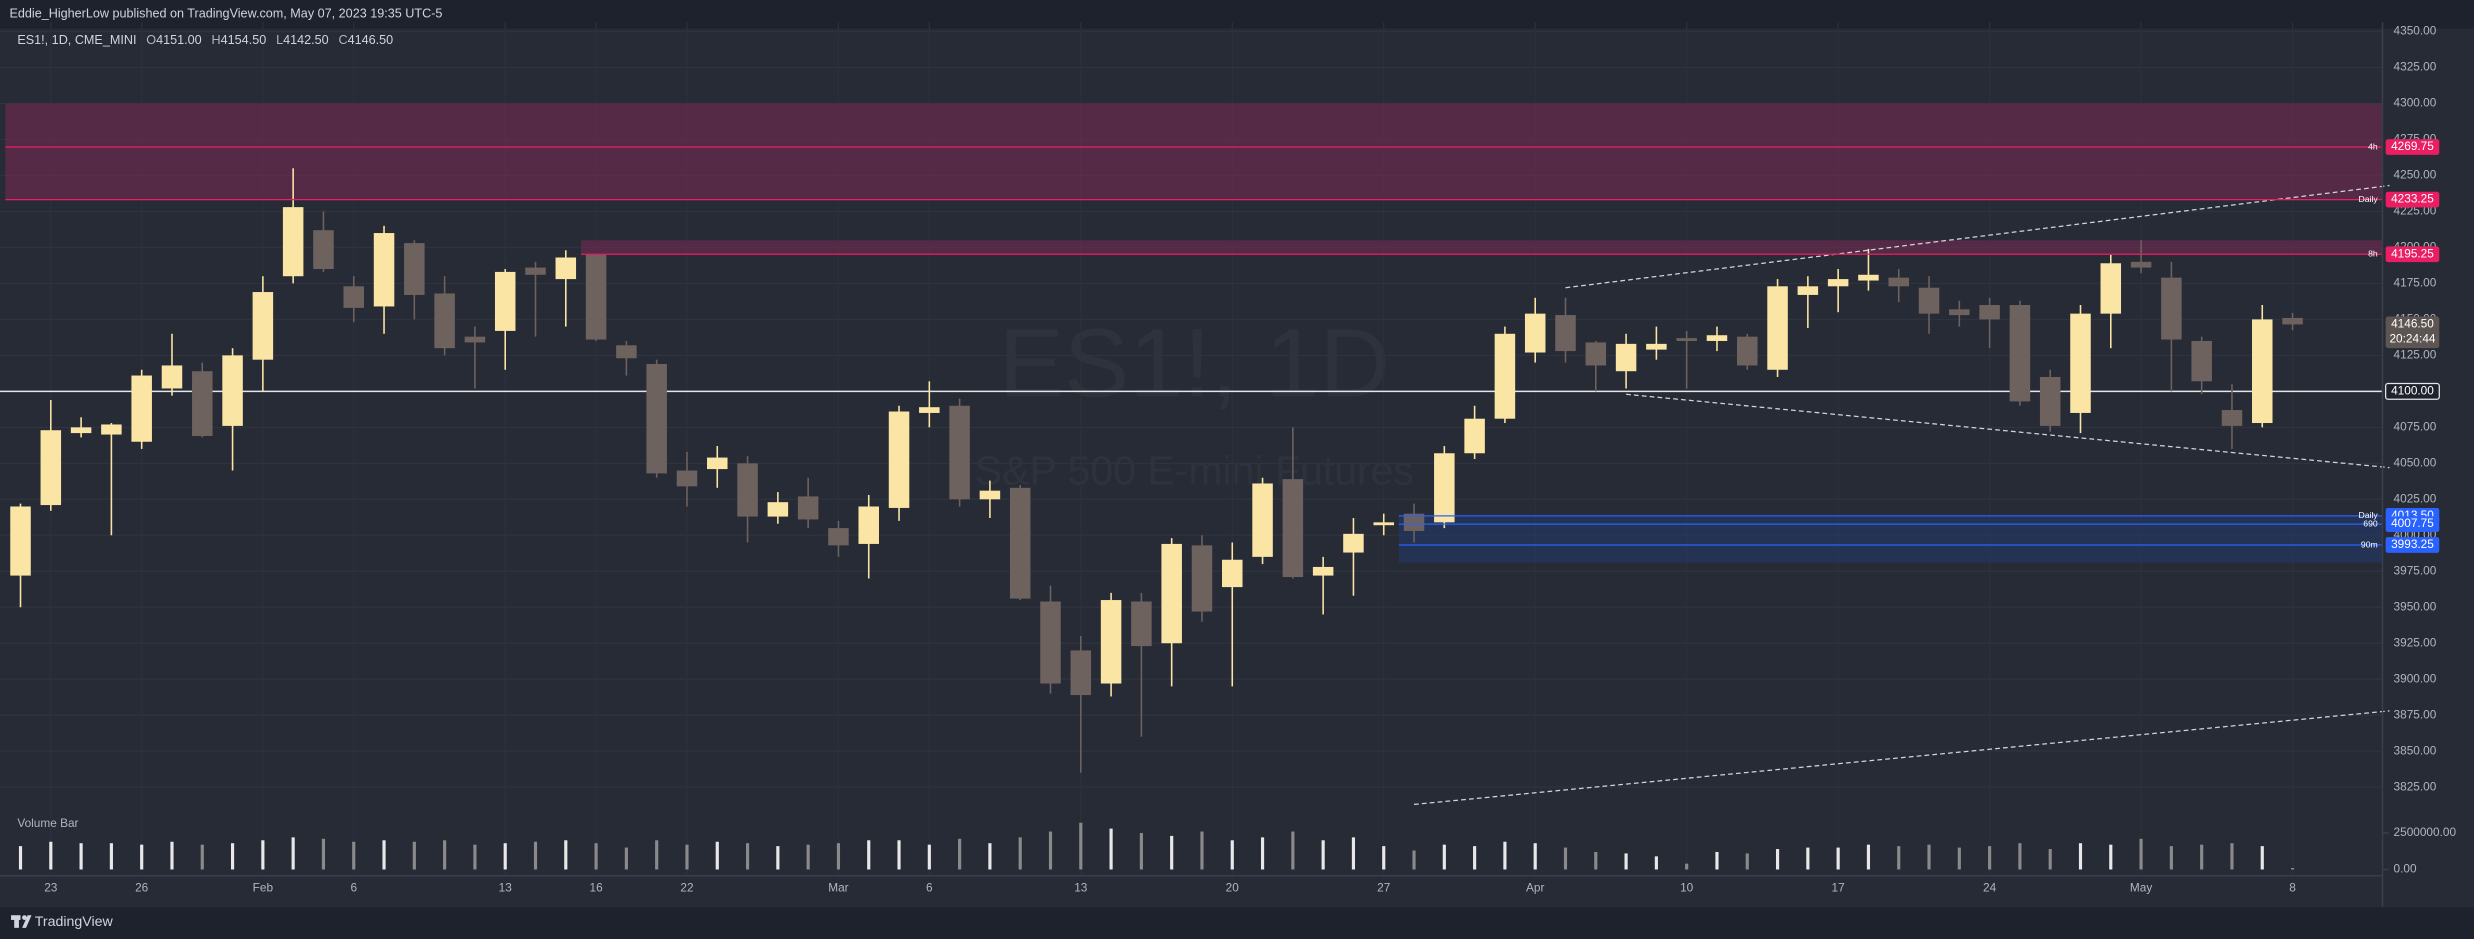 This screenshot has width=2474, height=939. What do you see at coordinates (2415, 606) in the screenshot?
I see `y-tick-label: 3950.00` at bounding box center [2415, 606].